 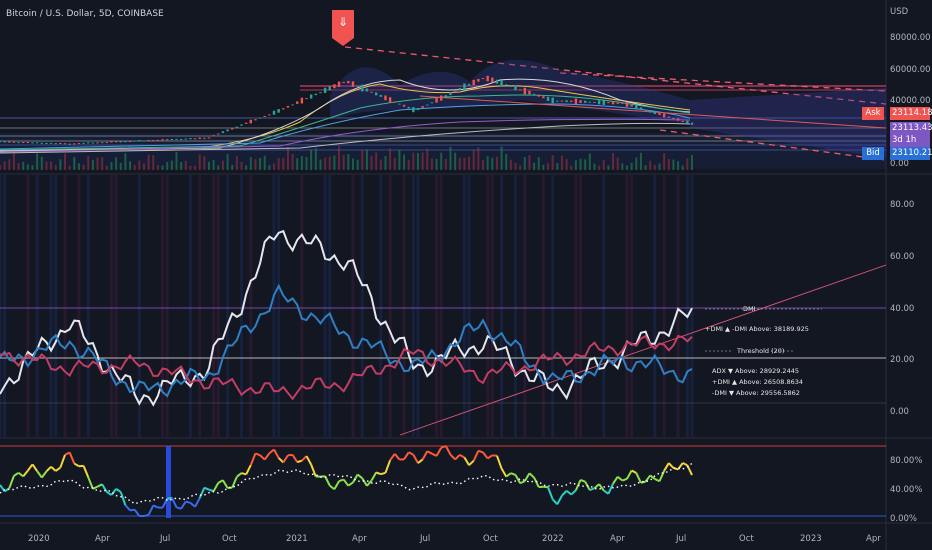 I want to click on time-label: Jul, so click(x=680, y=539).